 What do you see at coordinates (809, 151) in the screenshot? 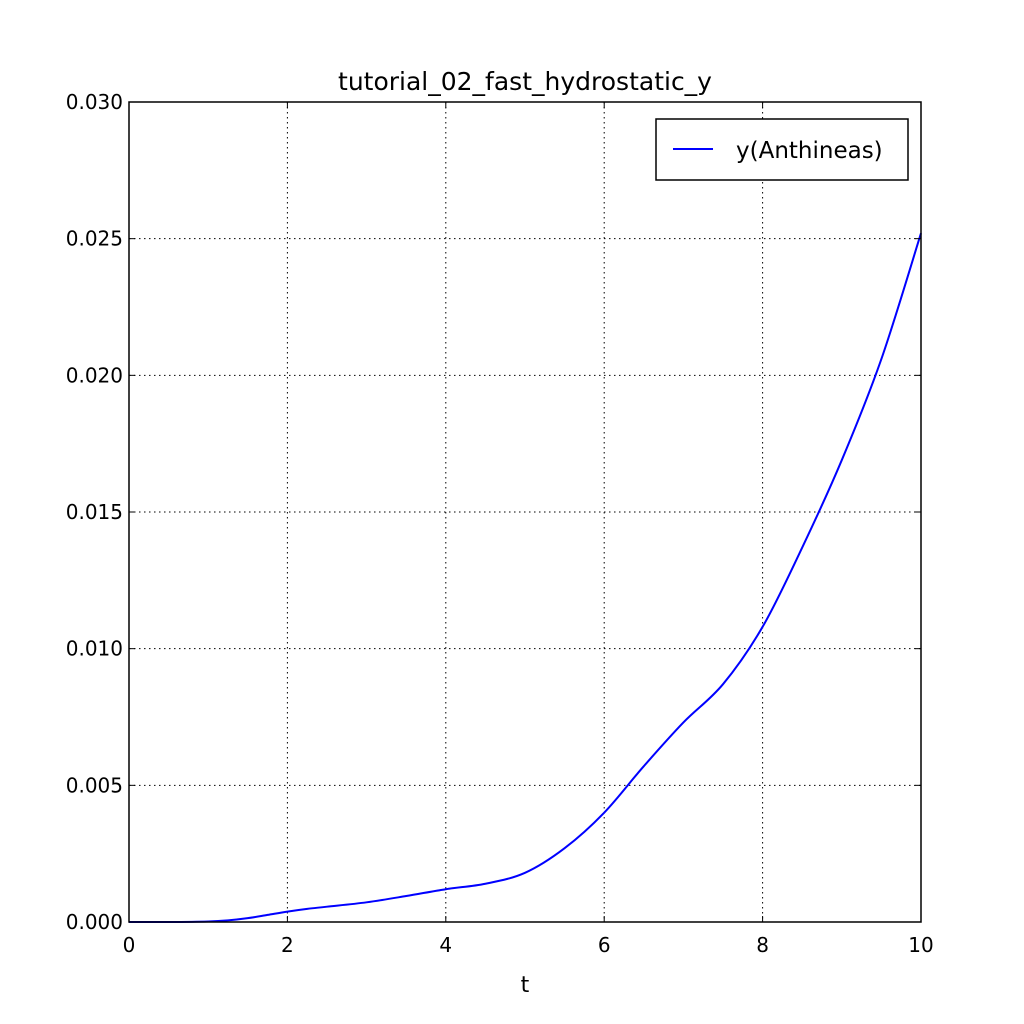
I see `legend-entry-label: y(Anthineas)` at bounding box center [809, 151].